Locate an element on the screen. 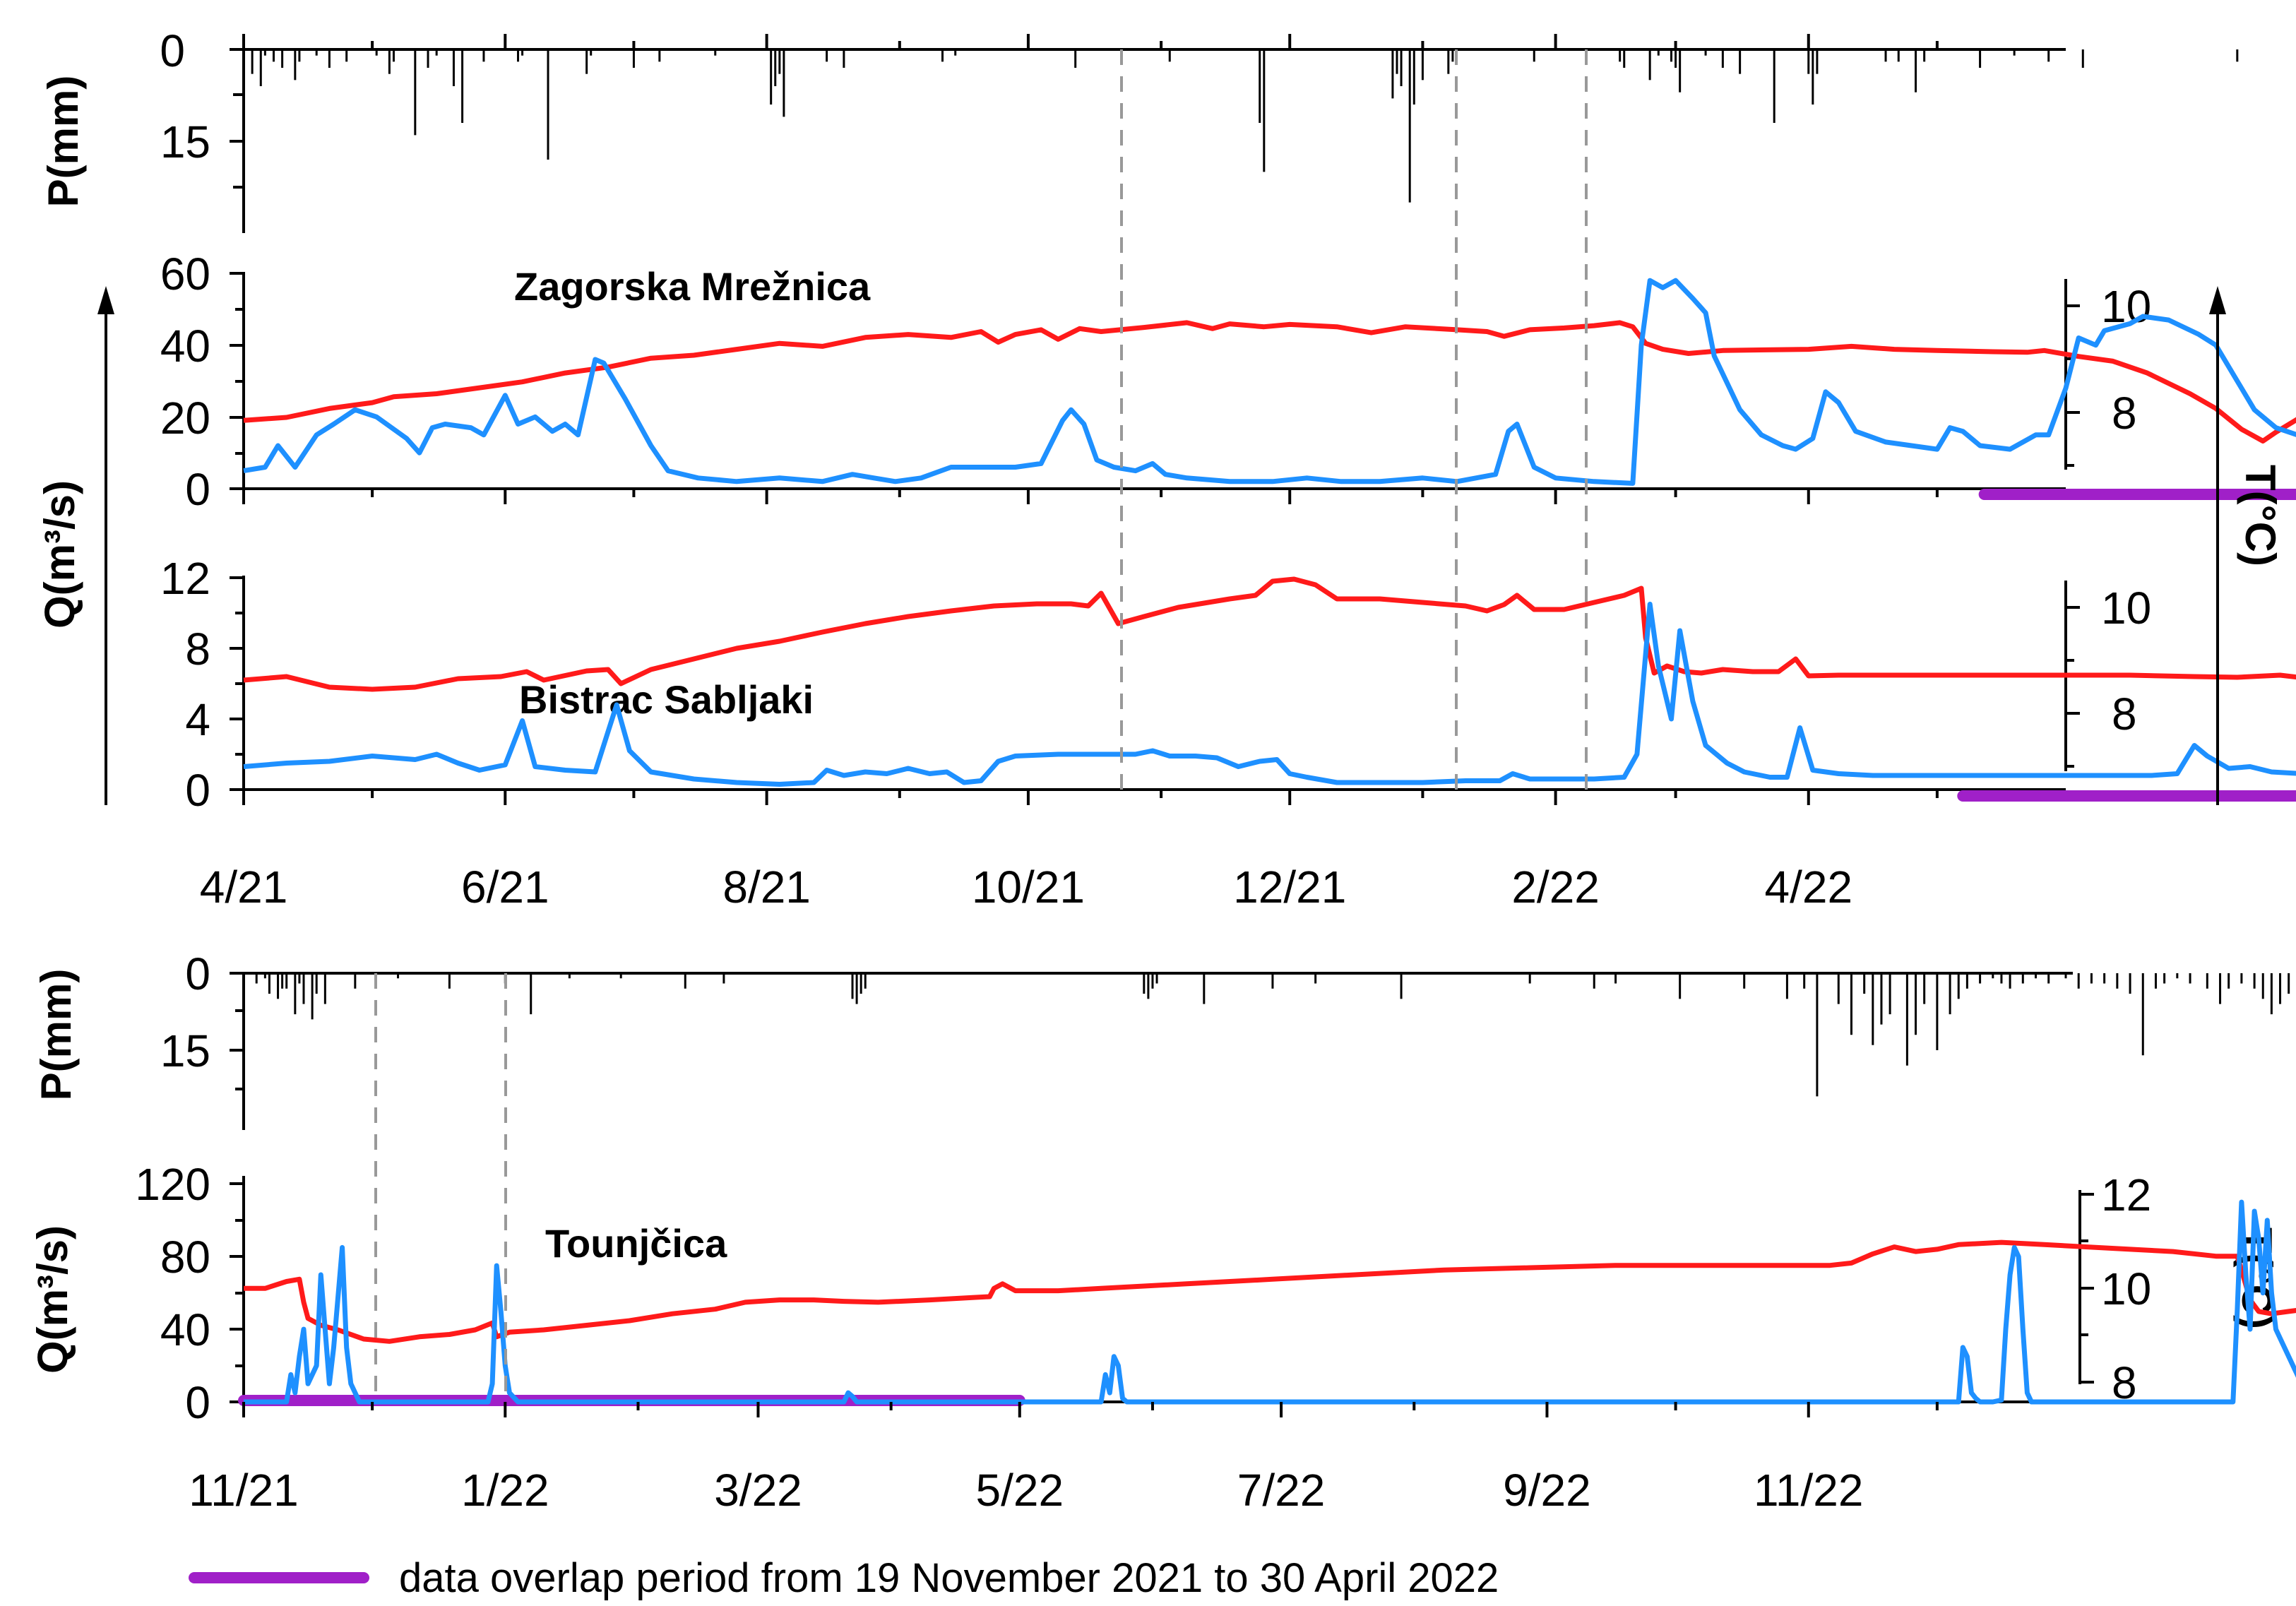 This screenshot has width=2296, height=1606. tounjcica-ylabel: Q(m³/s) is located at coordinates (52, 1299).